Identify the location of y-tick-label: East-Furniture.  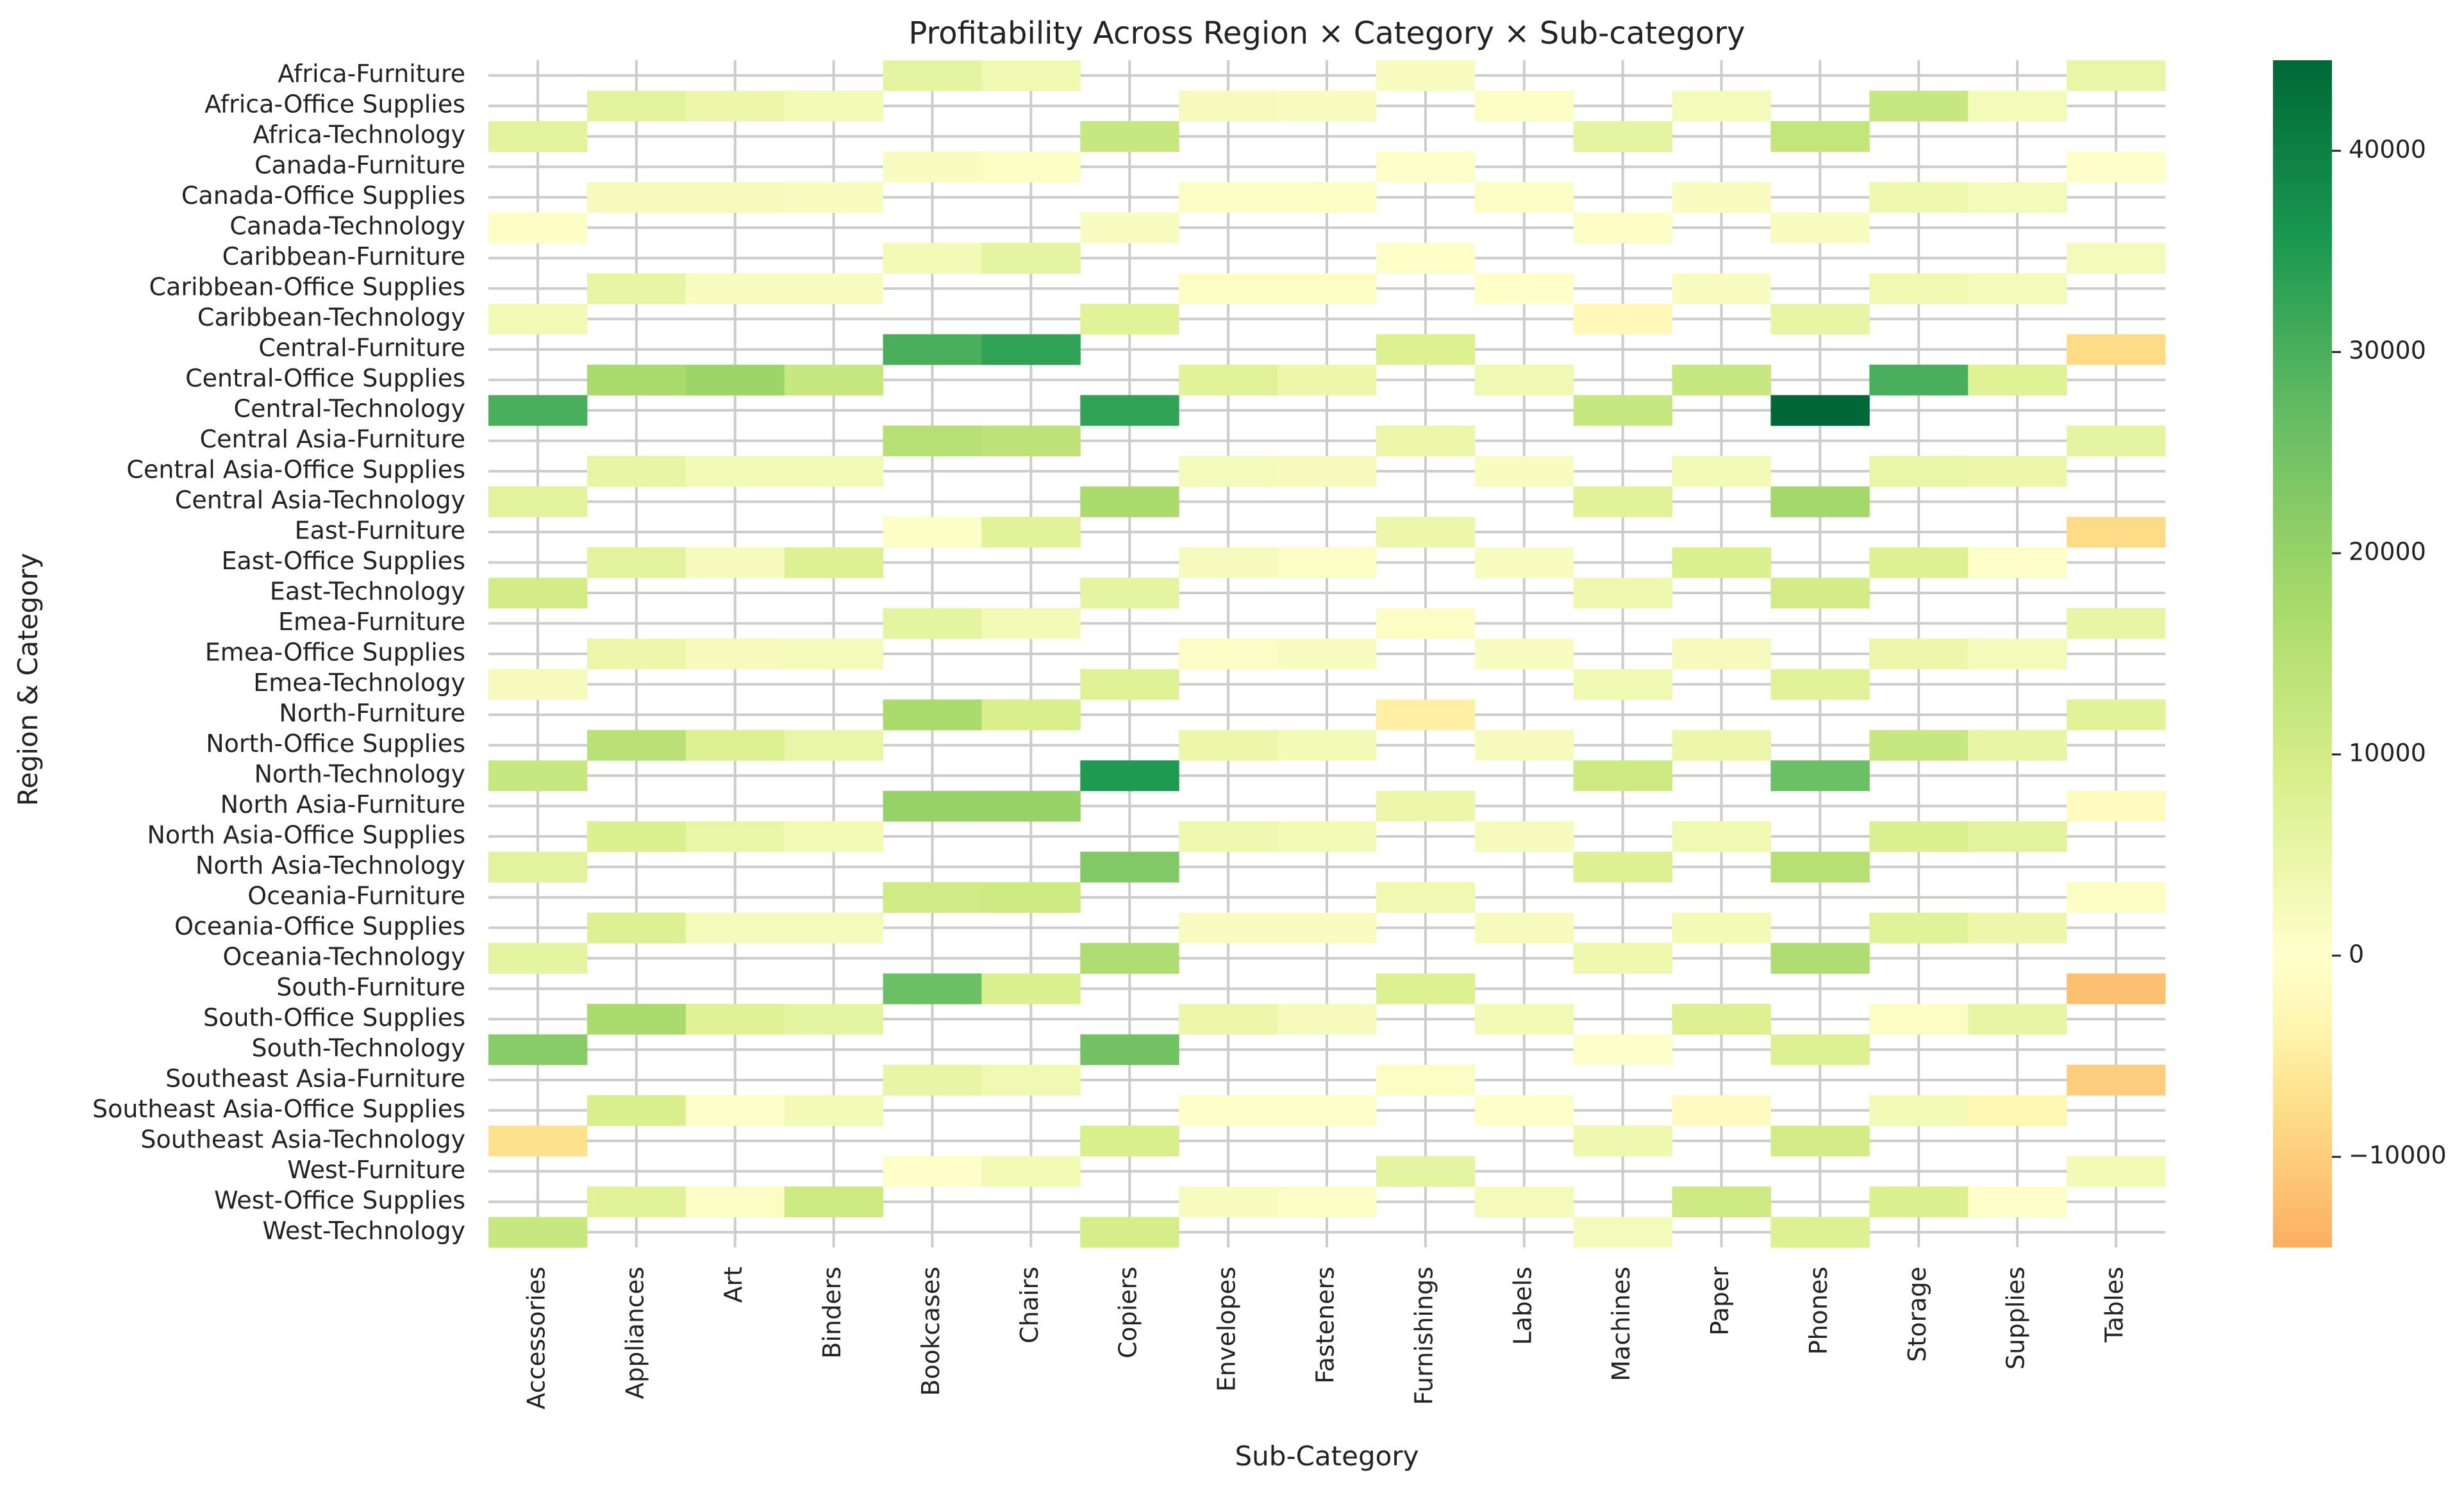
(380, 531).